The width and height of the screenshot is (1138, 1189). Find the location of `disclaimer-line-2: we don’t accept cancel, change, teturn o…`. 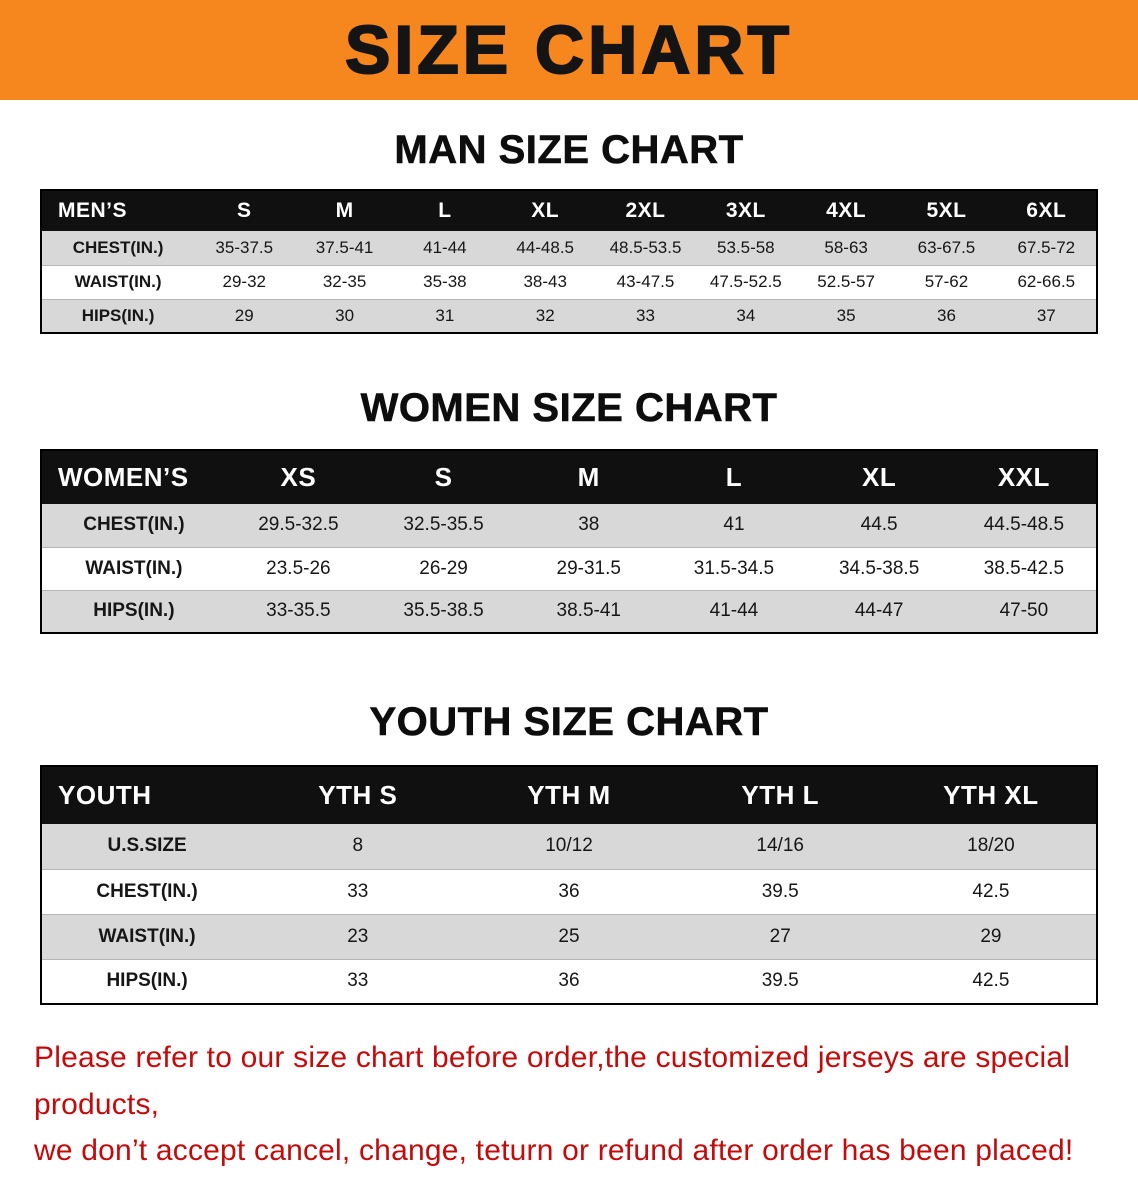

disclaimer-line-2: we don’t accept cancel, change, teturn o… is located at coordinates (554, 1150).